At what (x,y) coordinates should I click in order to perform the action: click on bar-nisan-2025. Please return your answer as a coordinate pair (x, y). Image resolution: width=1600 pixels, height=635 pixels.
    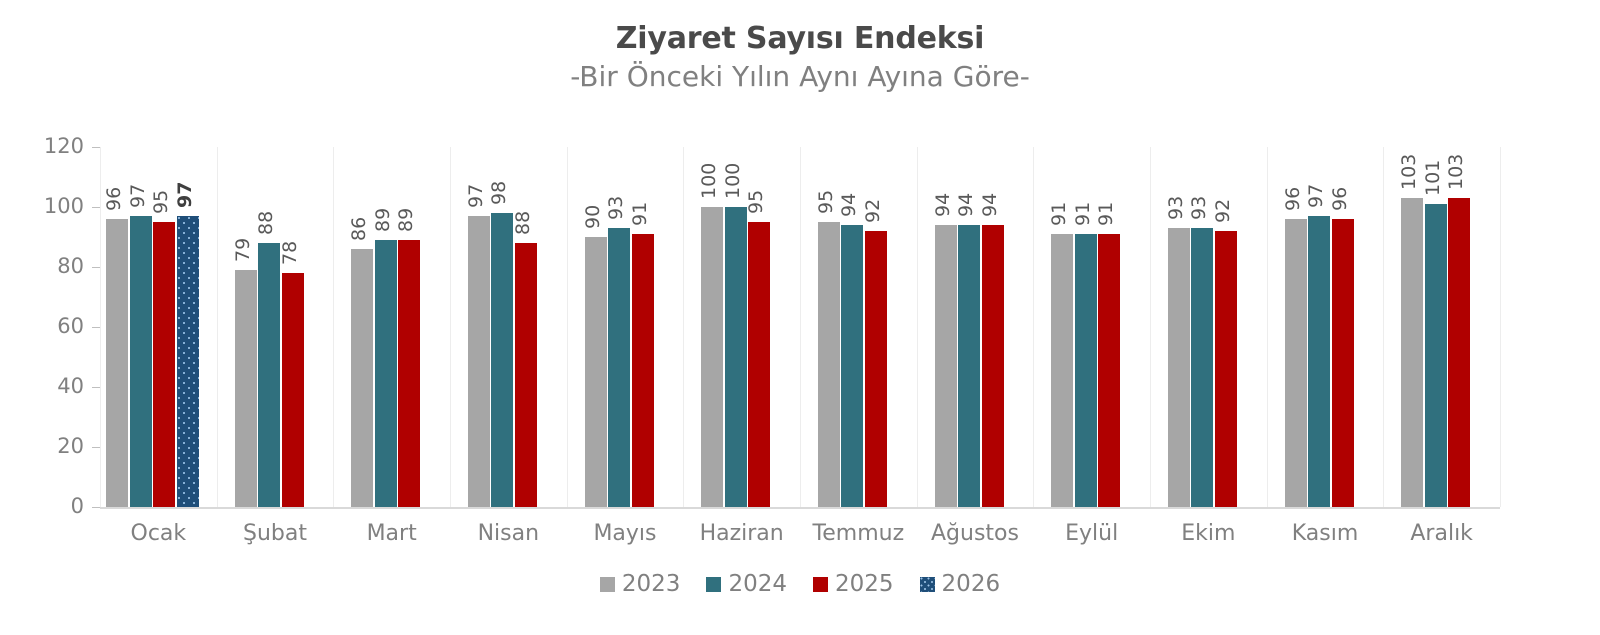
    Looking at the image, I should click on (525, 375).